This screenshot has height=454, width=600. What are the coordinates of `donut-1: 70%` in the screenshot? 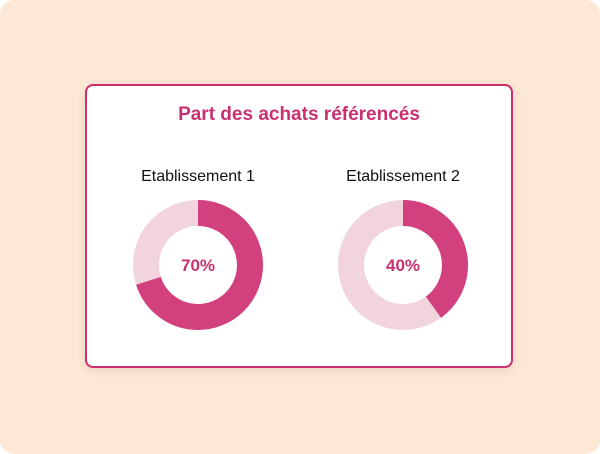 It's located at (198, 265).